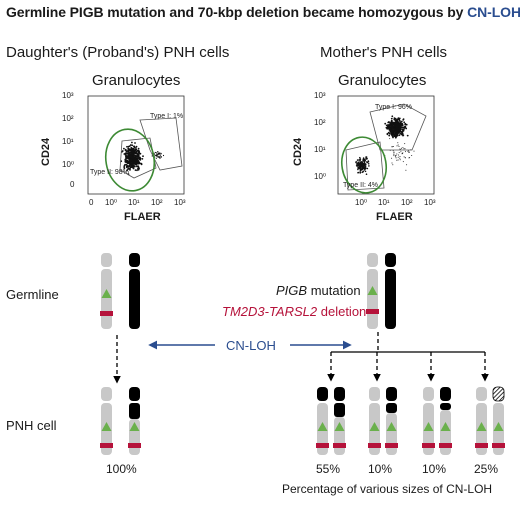 The height and width of the screenshot is (506, 520). Describe the element at coordinates (157, 202) in the screenshot. I see `left-xtick-4: 10²` at that location.